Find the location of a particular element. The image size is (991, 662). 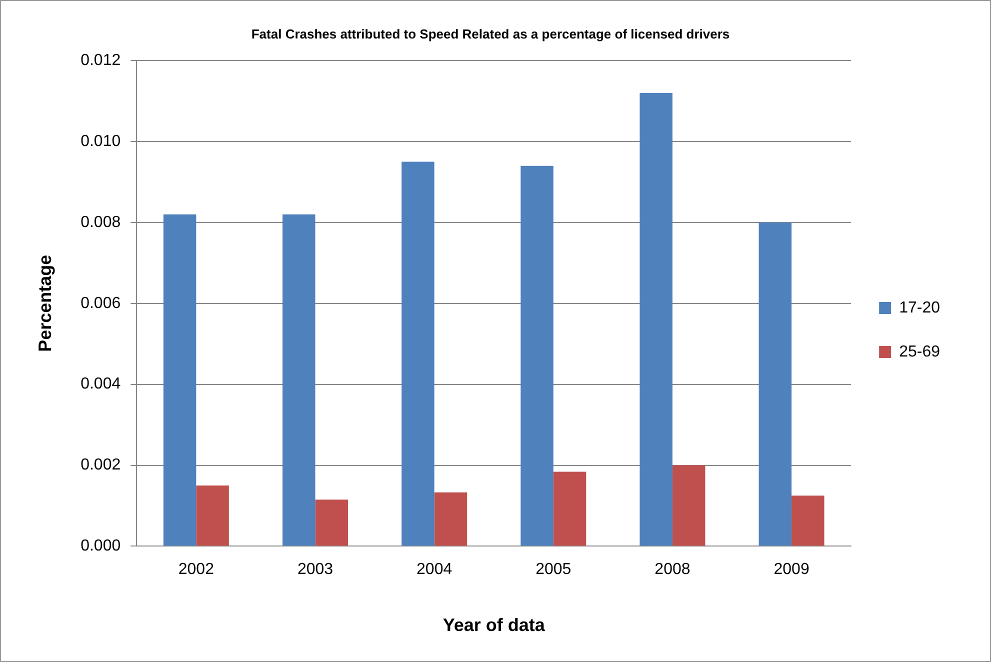

x-tick-label: 2003 is located at coordinates (315, 569).